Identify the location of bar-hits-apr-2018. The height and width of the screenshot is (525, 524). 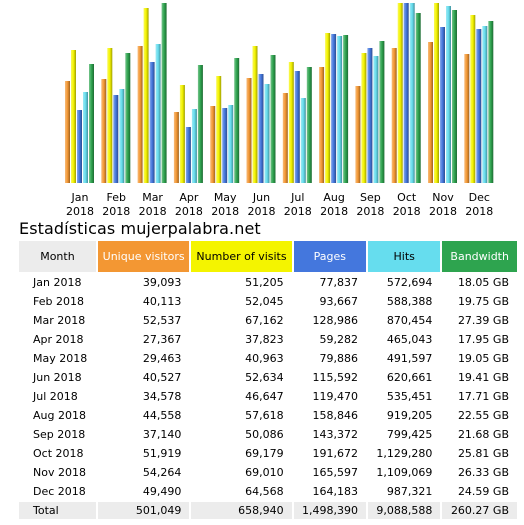
(194, 146).